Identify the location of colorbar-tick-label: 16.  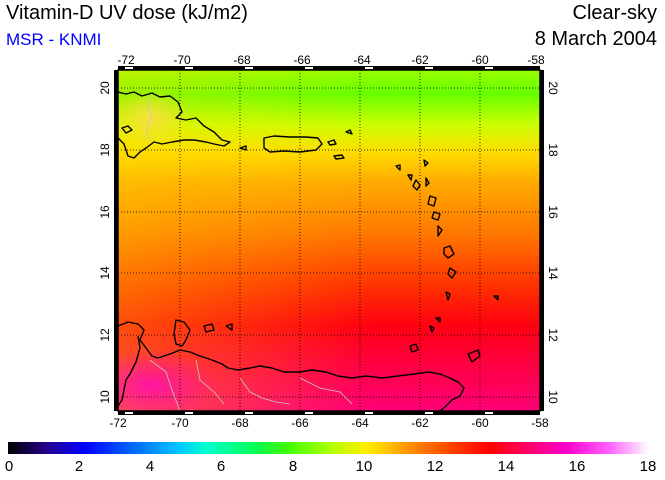
(577, 466).